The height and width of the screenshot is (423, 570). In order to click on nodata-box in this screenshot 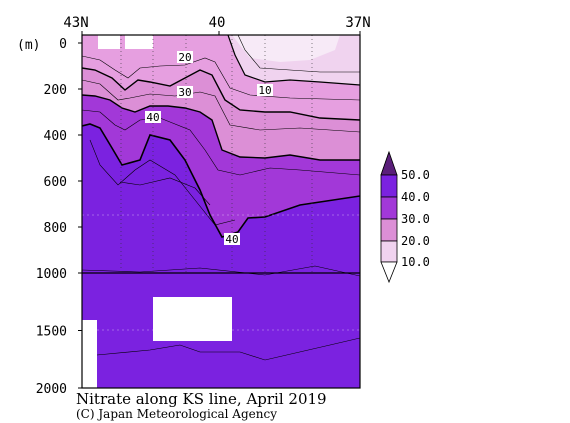, I will do `click(192, 319)`.